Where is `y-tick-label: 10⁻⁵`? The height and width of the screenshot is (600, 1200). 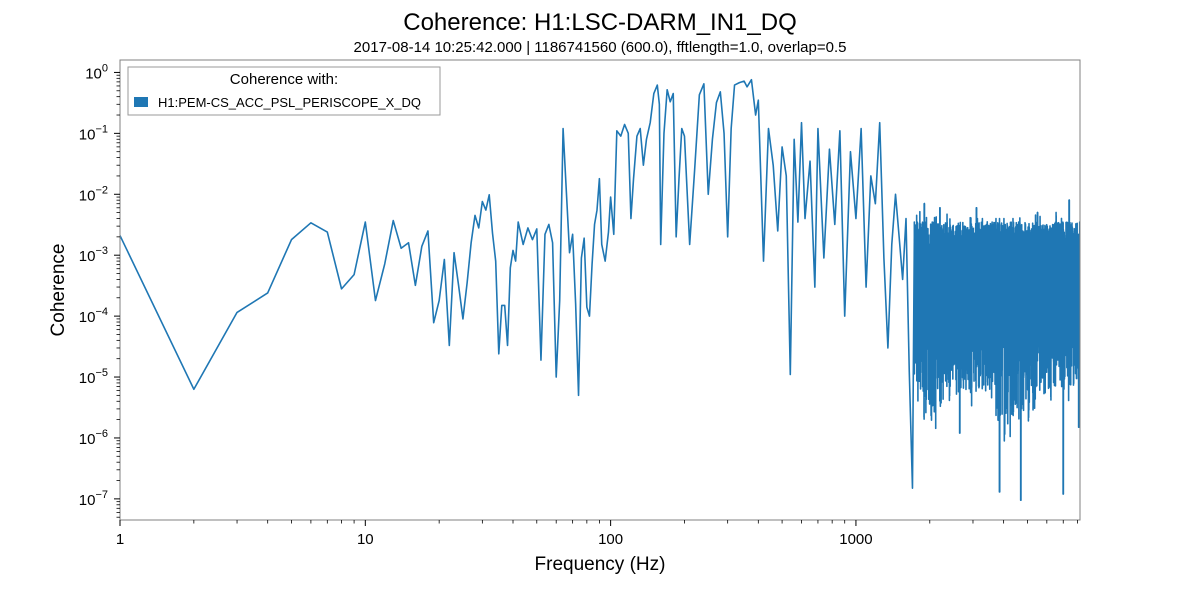 y-tick-label: 10⁻⁵ is located at coordinates (93, 377).